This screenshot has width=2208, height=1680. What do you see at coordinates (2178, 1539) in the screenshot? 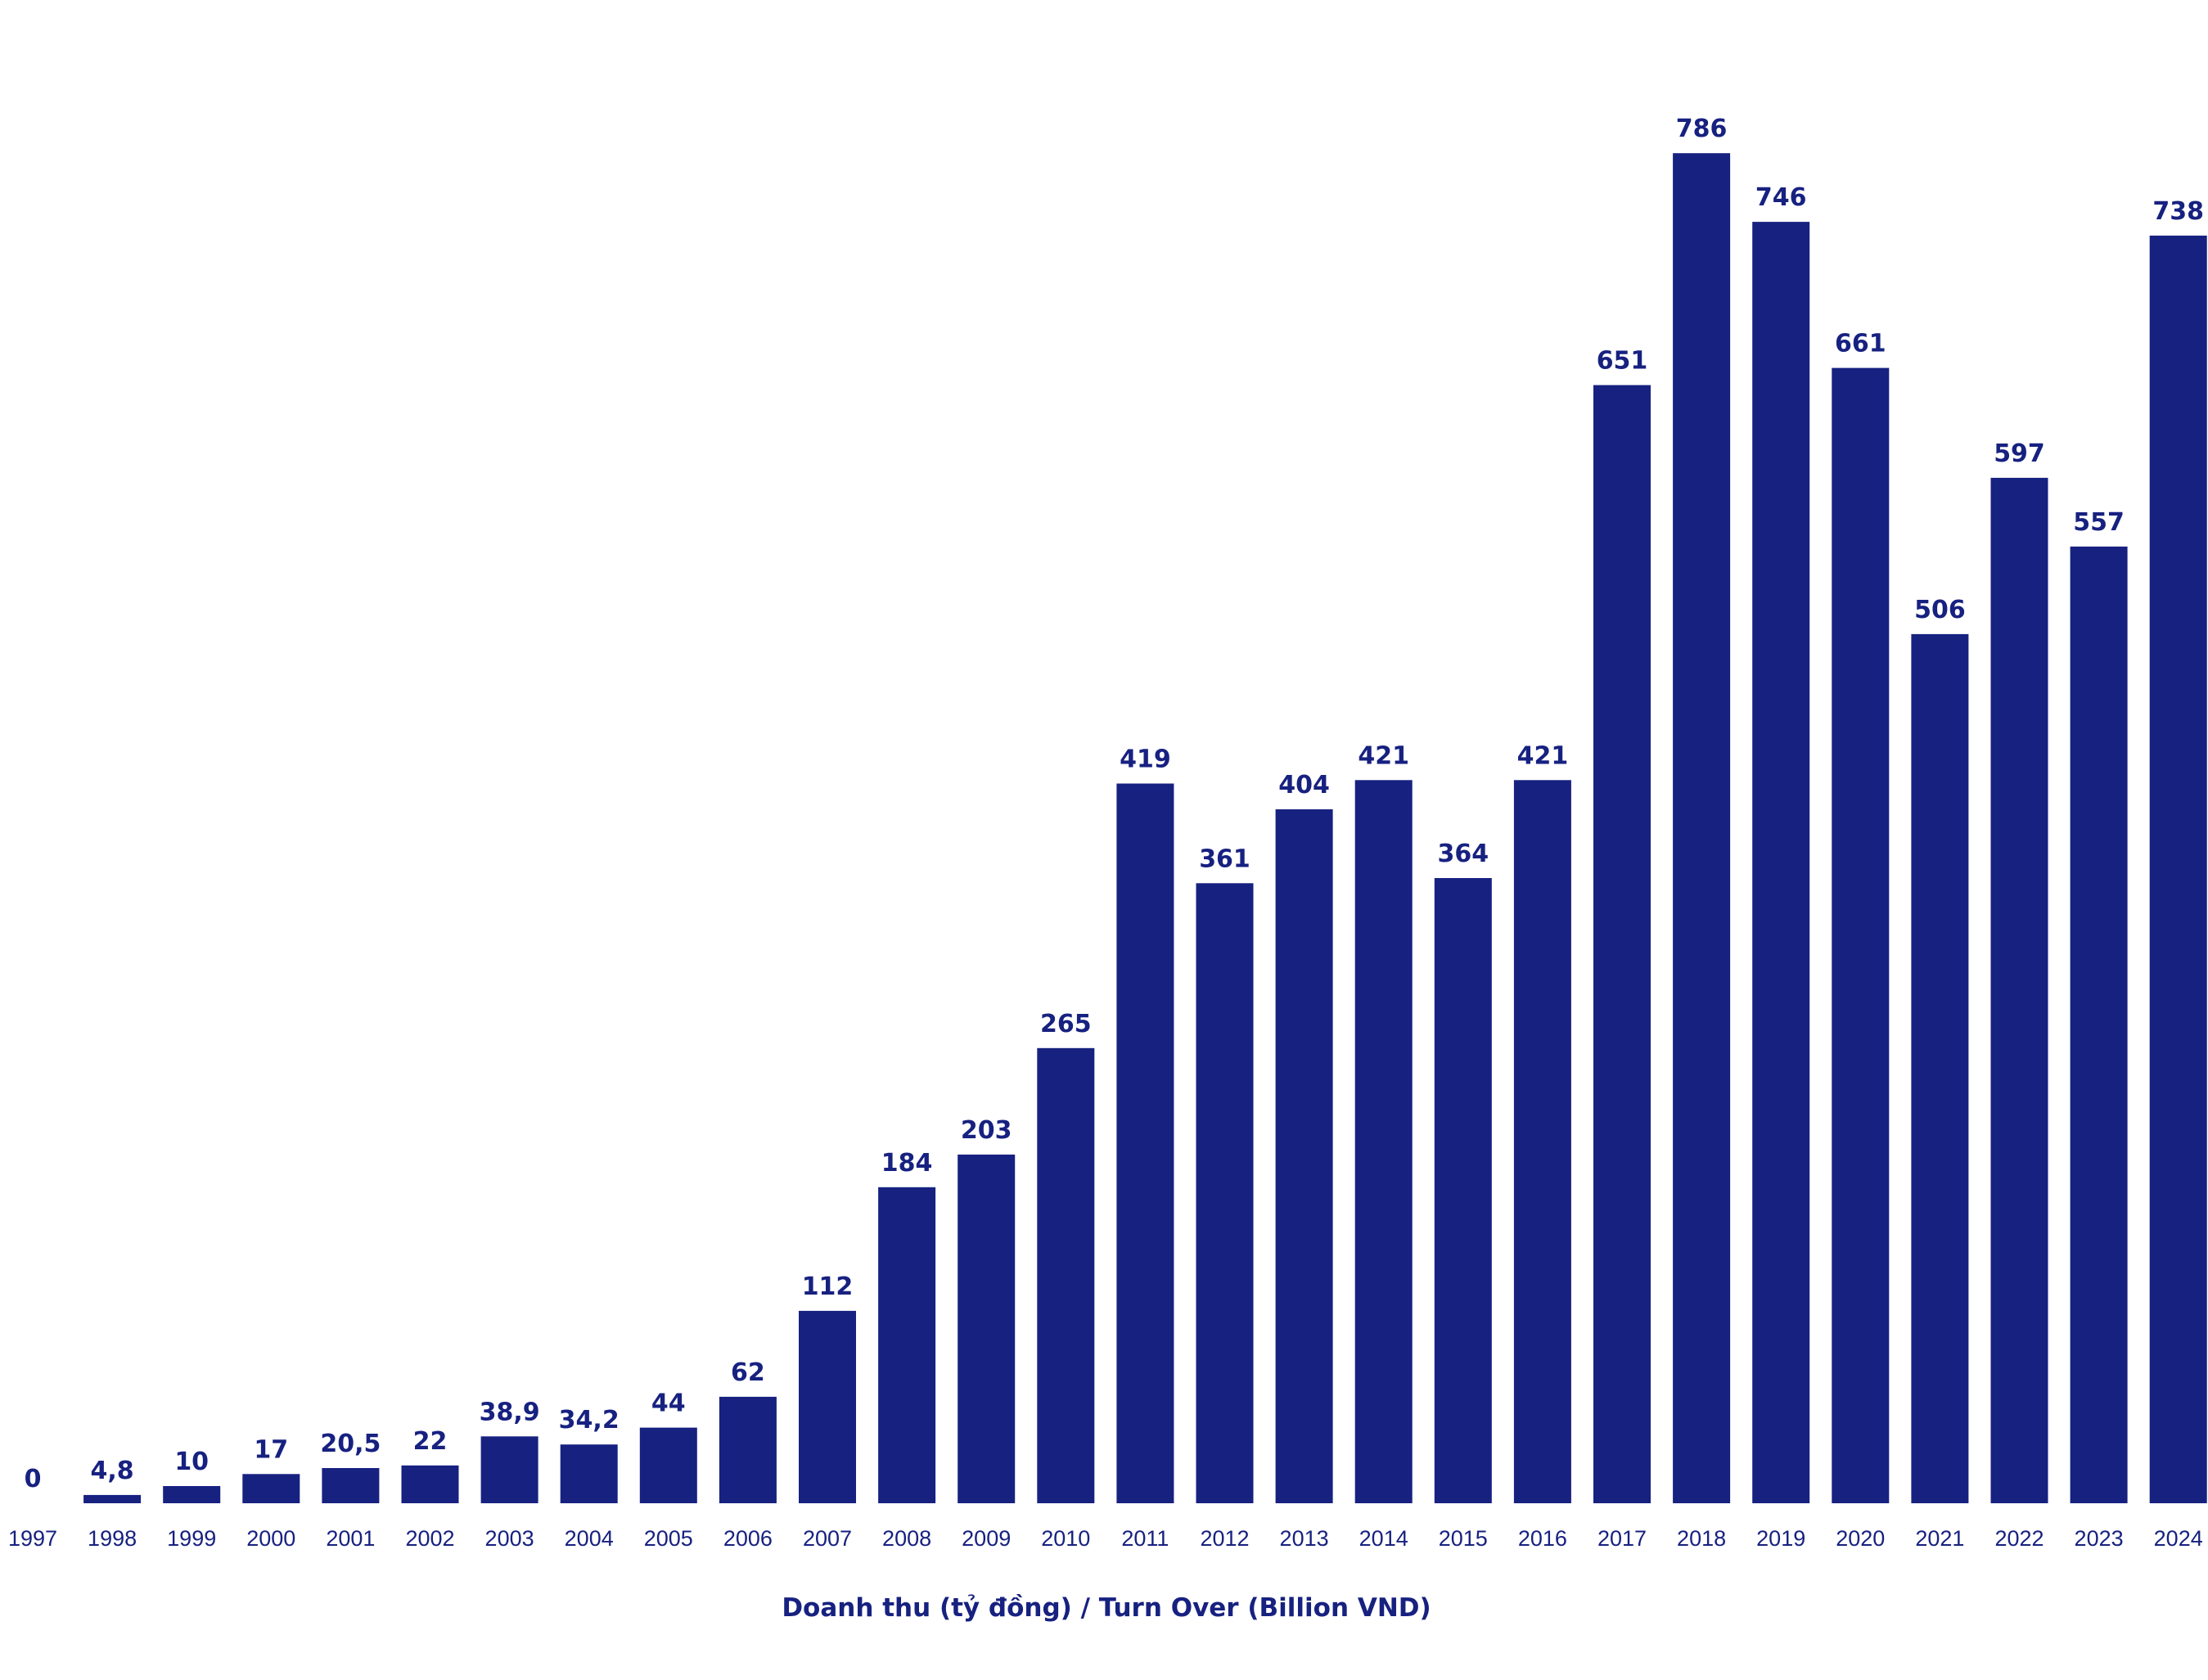
I see `x-tick-label-2024: 2024` at bounding box center [2178, 1539].